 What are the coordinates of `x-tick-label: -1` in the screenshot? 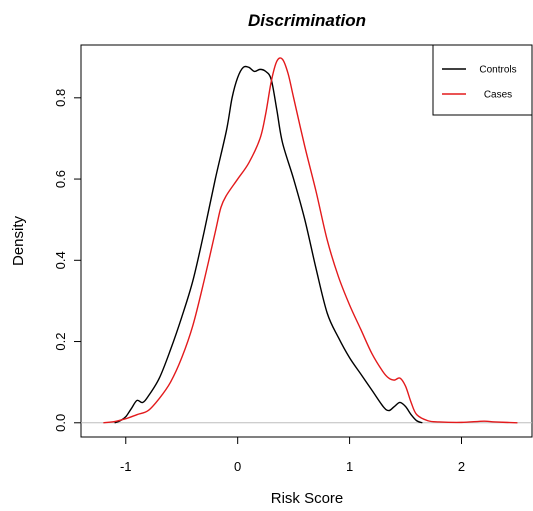 It's located at (126, 466).